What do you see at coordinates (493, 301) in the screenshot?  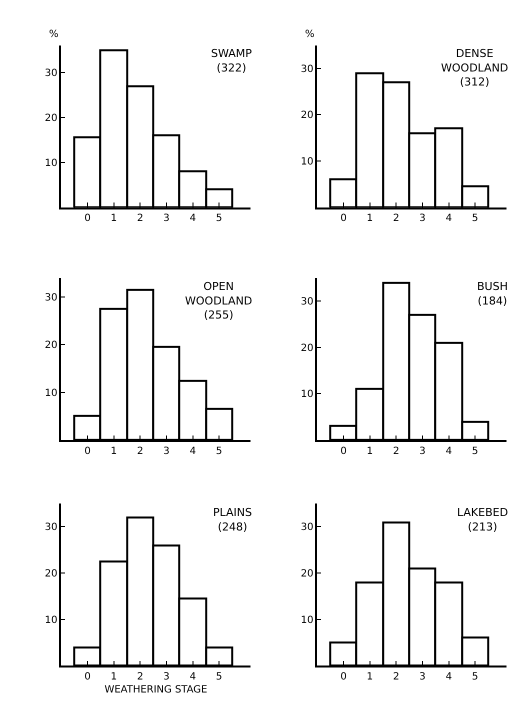 I see `text: (184)` at bounding box center [493, 301].